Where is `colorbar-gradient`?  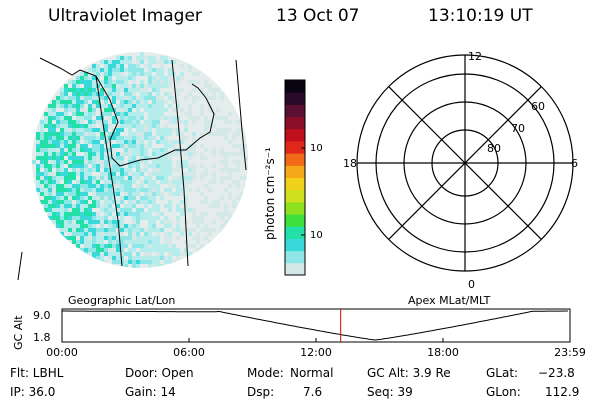 colorbar-gradient is located at coordinates (295, 178).